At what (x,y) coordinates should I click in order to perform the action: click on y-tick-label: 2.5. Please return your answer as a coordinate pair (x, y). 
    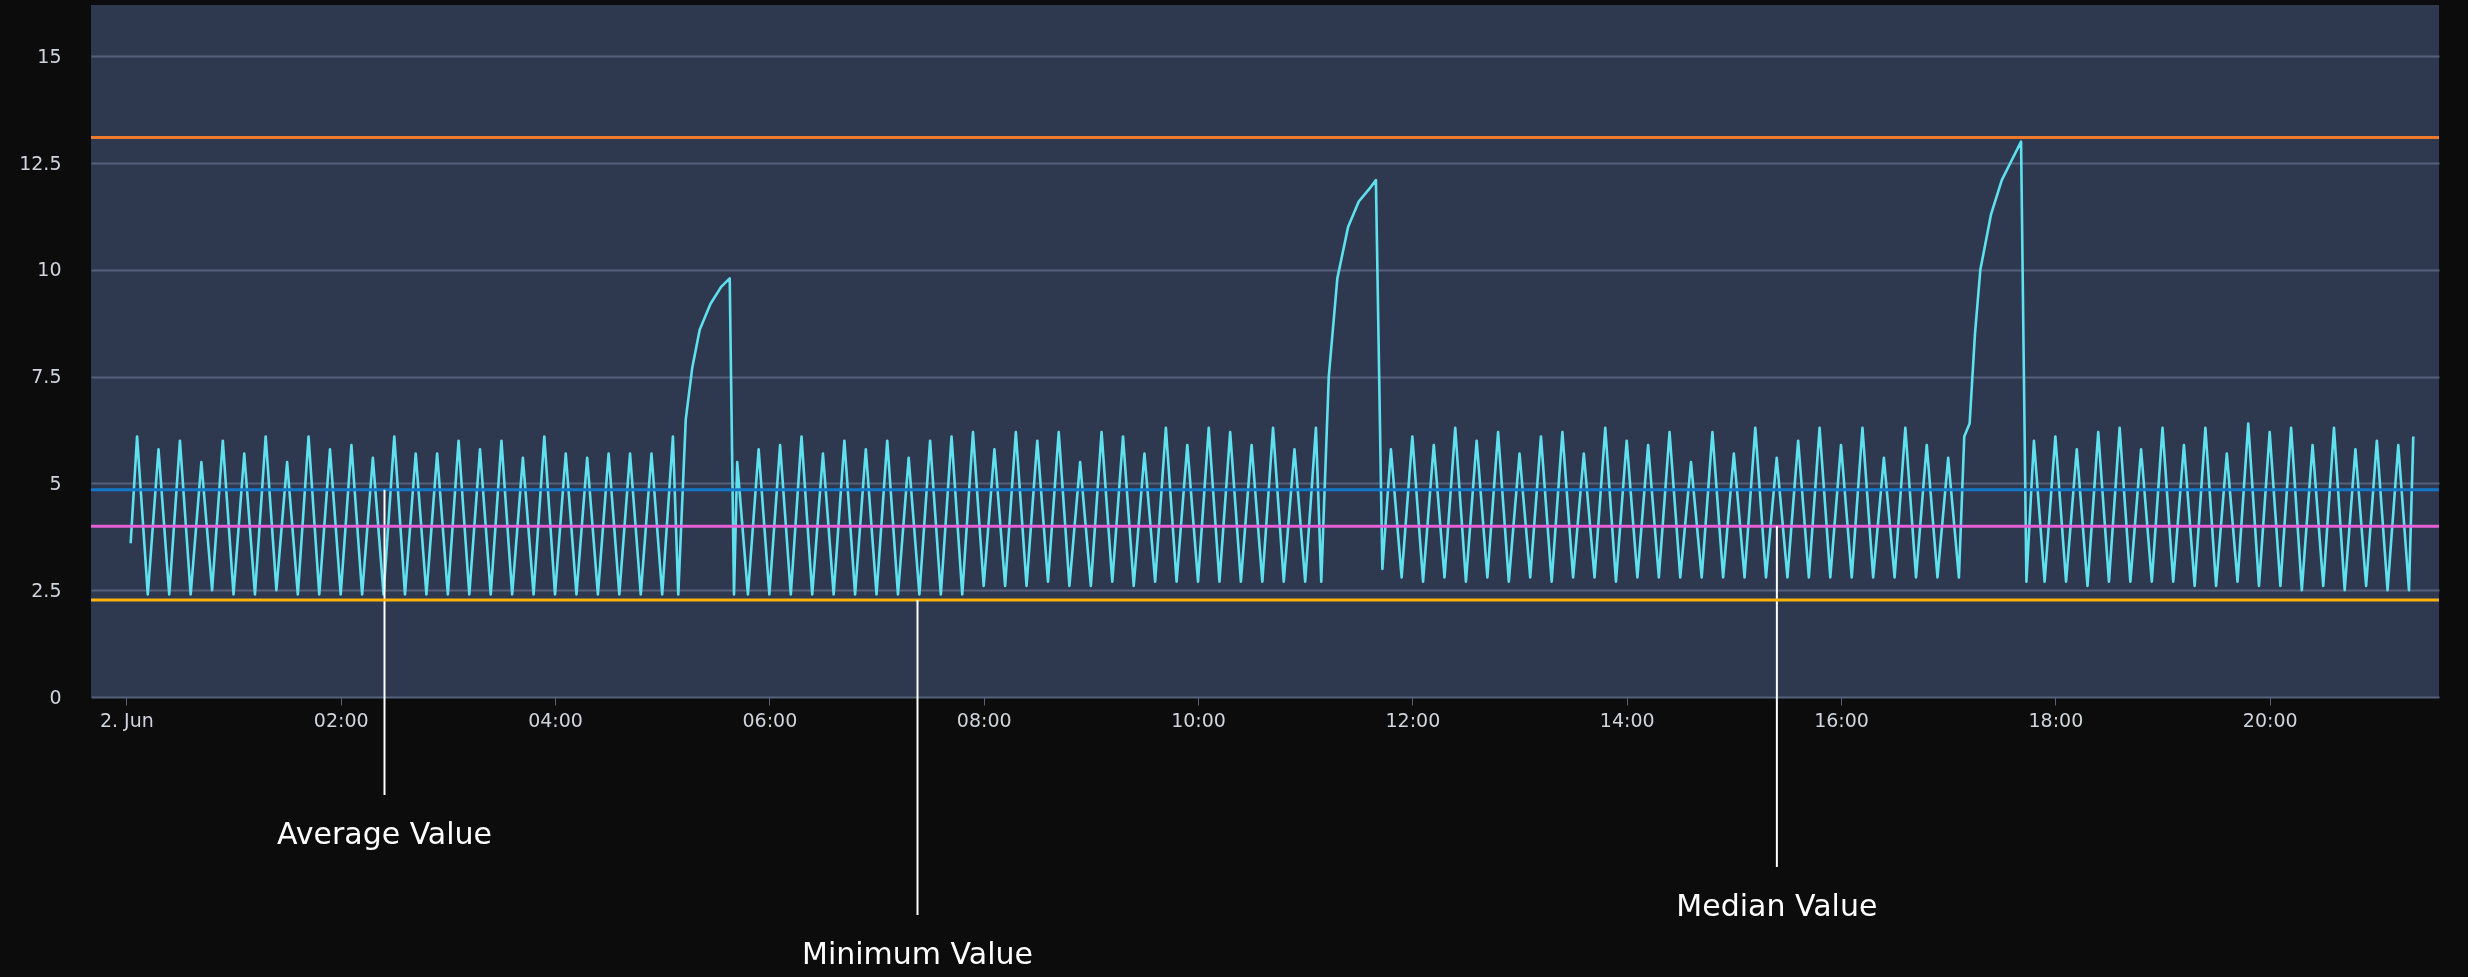
    Looking at the image, I should click on (46, 589).